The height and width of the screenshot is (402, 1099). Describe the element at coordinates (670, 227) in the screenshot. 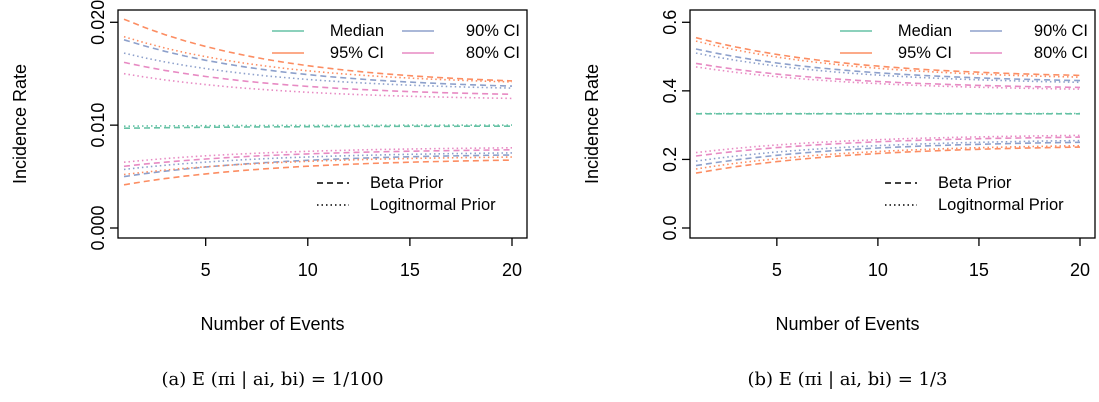

I see `y-tick-label: 0.0` at that location.